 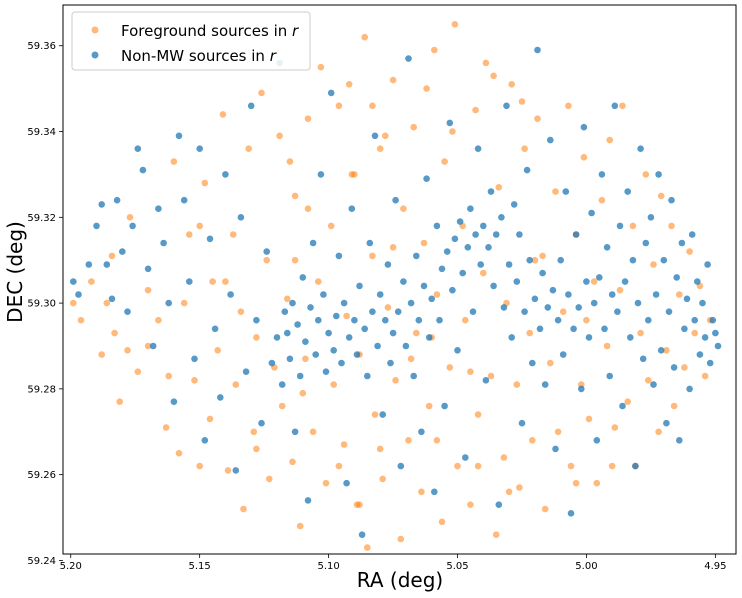 I want to click on y-tick-label: 59.30, so click(x=41, y=304).